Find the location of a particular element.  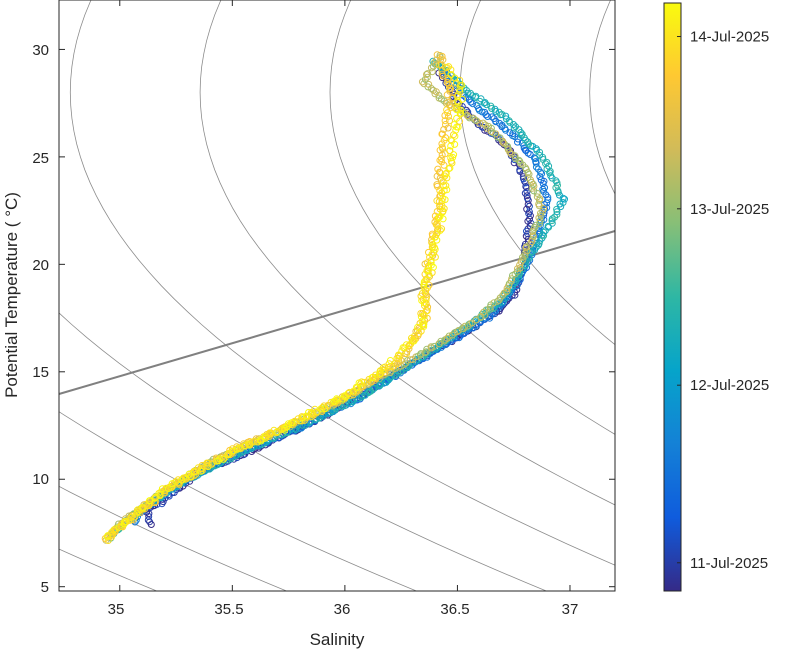

y-axis-label: Potential Temperature ( °C) is located at coordinates (11, 295).